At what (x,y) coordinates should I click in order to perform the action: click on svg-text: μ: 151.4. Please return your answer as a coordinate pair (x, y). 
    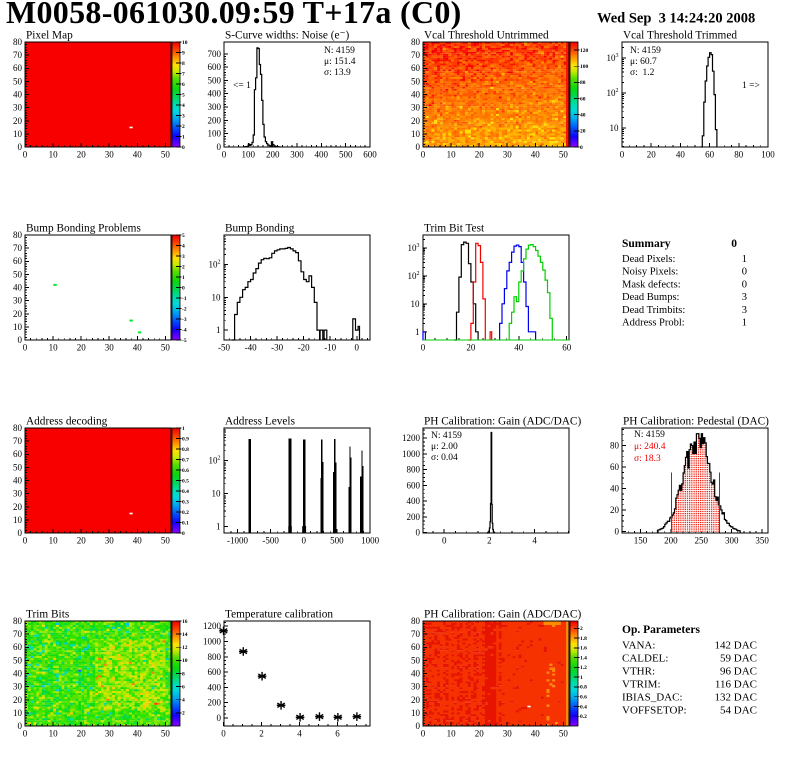
    Looking at the image, I should click on (340, 62).